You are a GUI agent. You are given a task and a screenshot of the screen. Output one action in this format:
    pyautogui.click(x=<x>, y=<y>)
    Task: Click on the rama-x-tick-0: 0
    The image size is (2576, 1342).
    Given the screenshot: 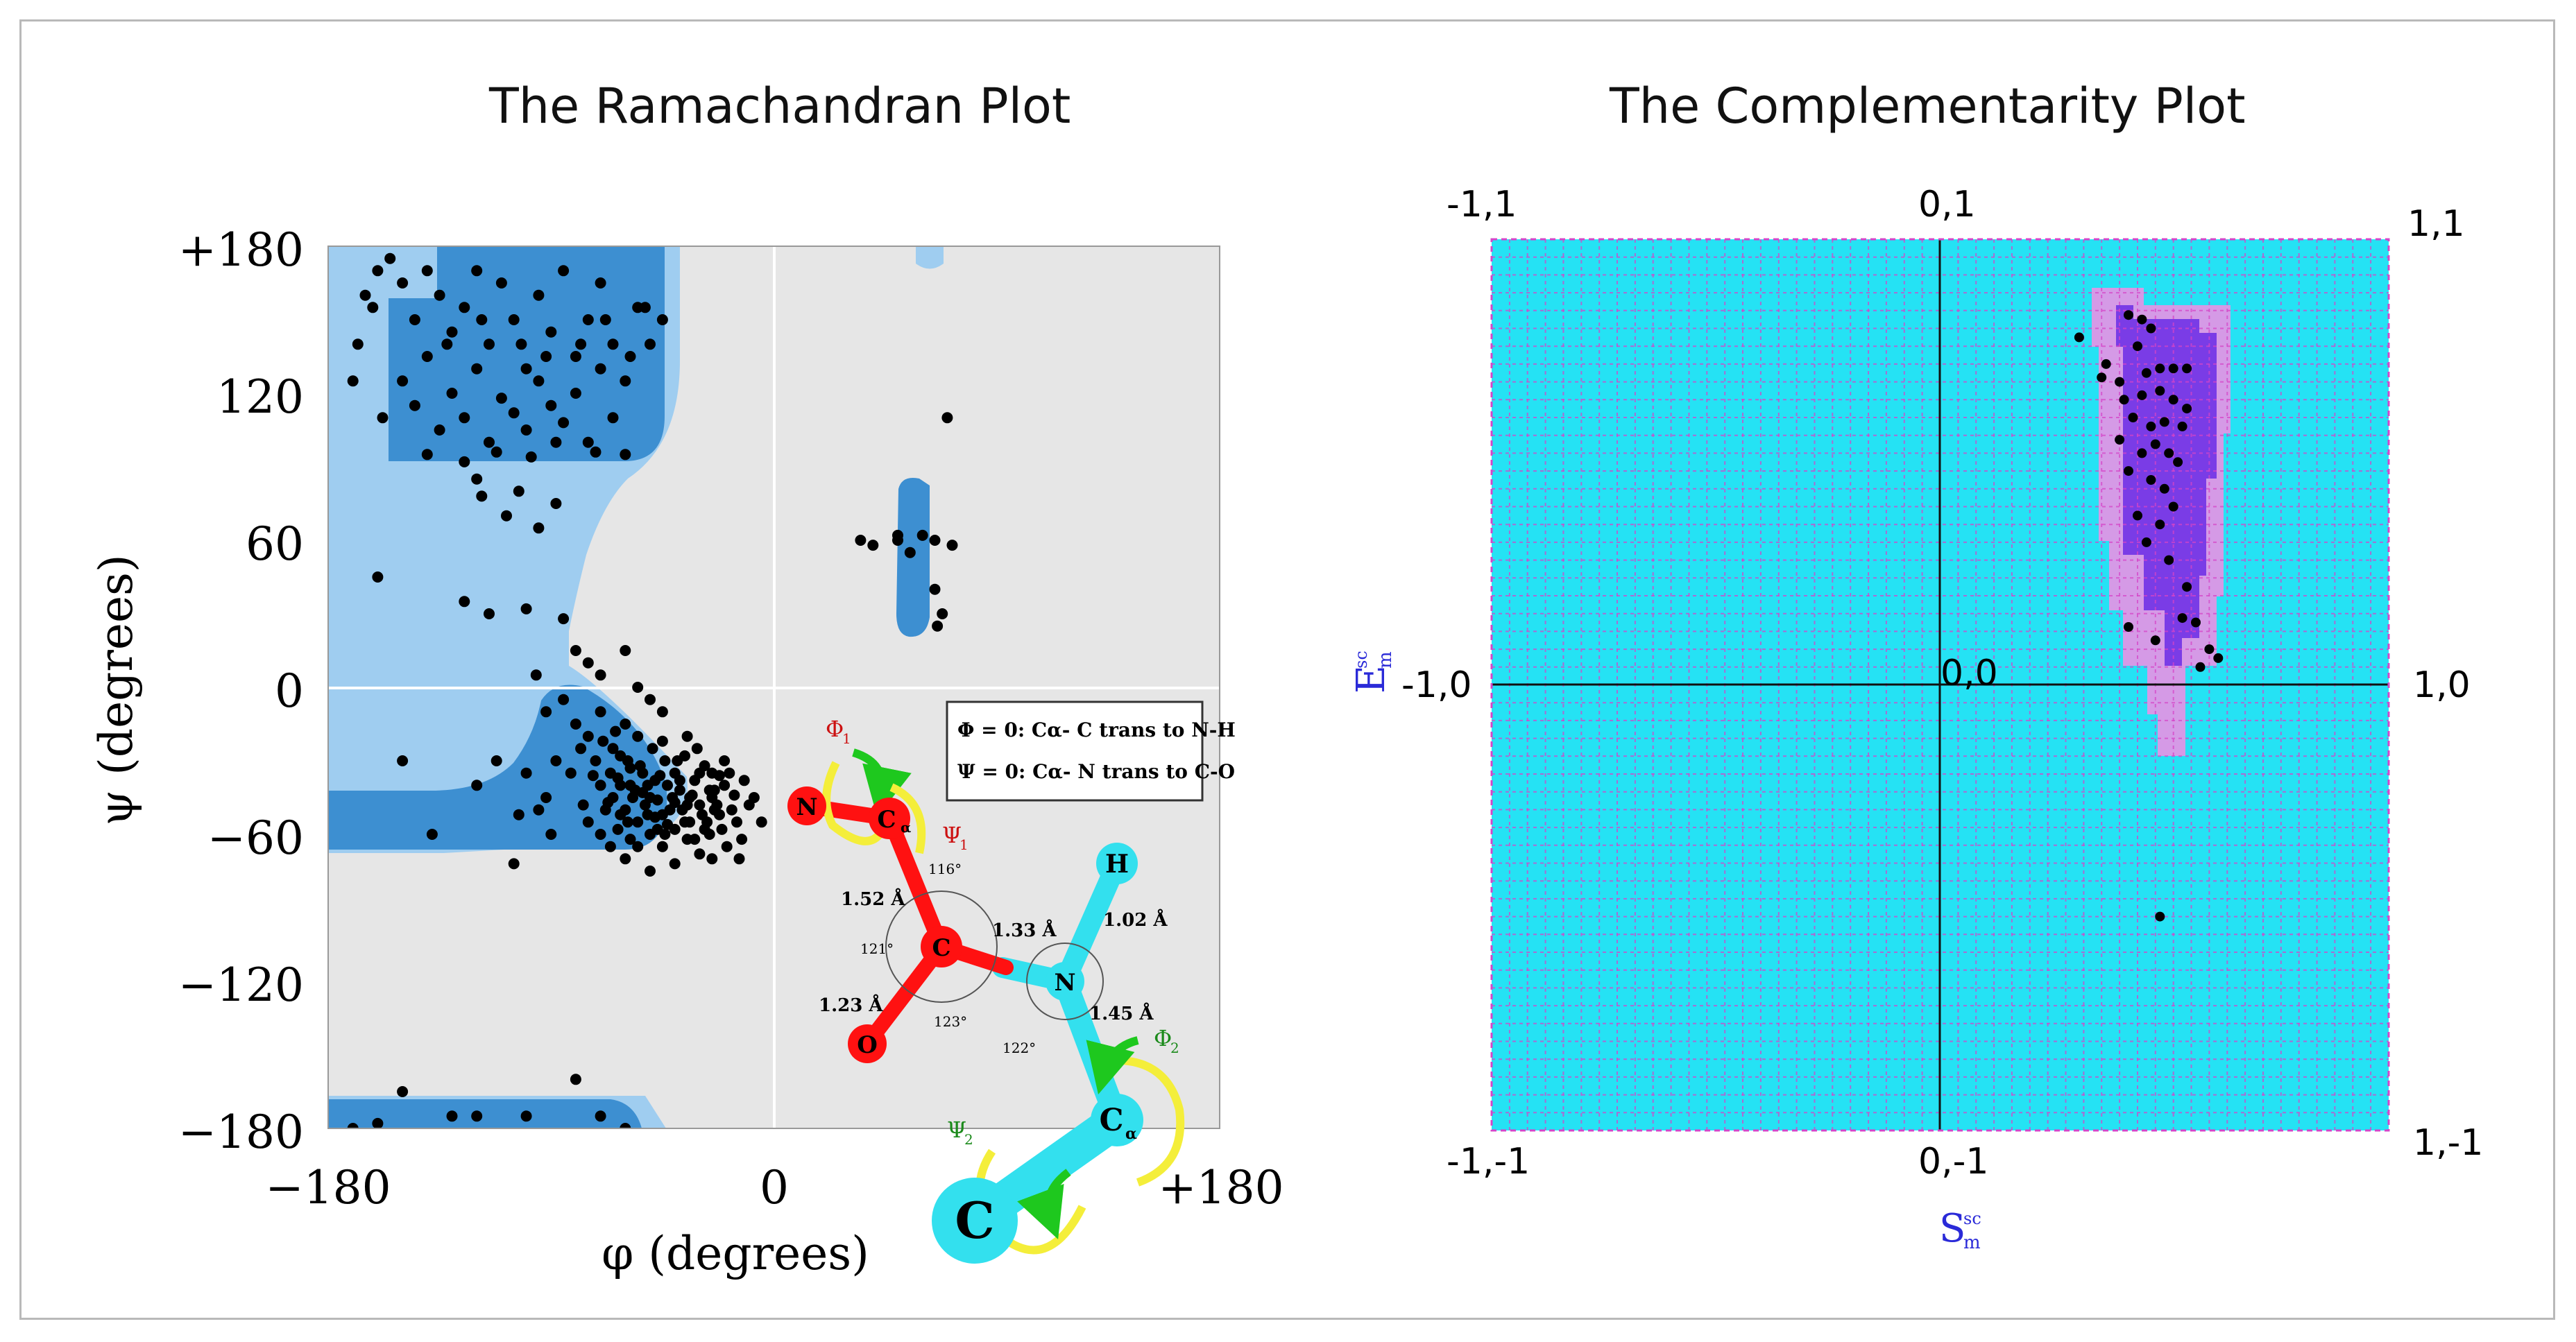 What is the action you would take?
    pyautogui.click(x=774, y=1187)
    